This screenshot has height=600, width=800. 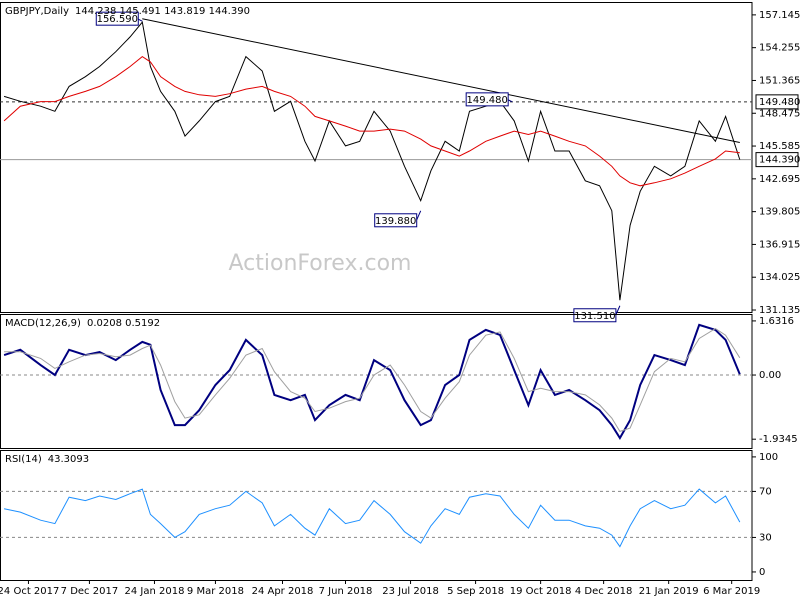 I want to click on x-tick-label: 4 Dec 2018, so click(x=604, y=591).